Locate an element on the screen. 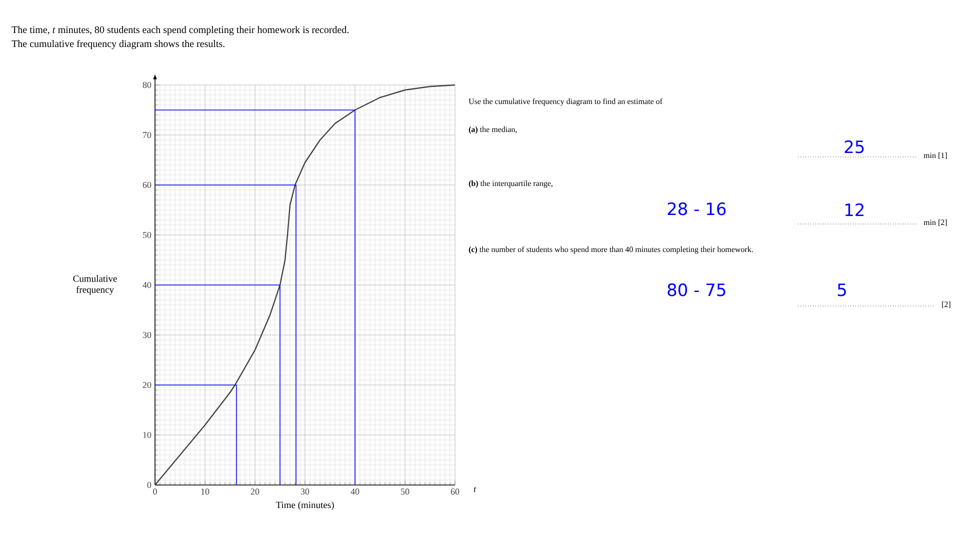 The height and width of the screenshot is (540, 960). x-tick-label: 30 is located at coordinates (305, 491).